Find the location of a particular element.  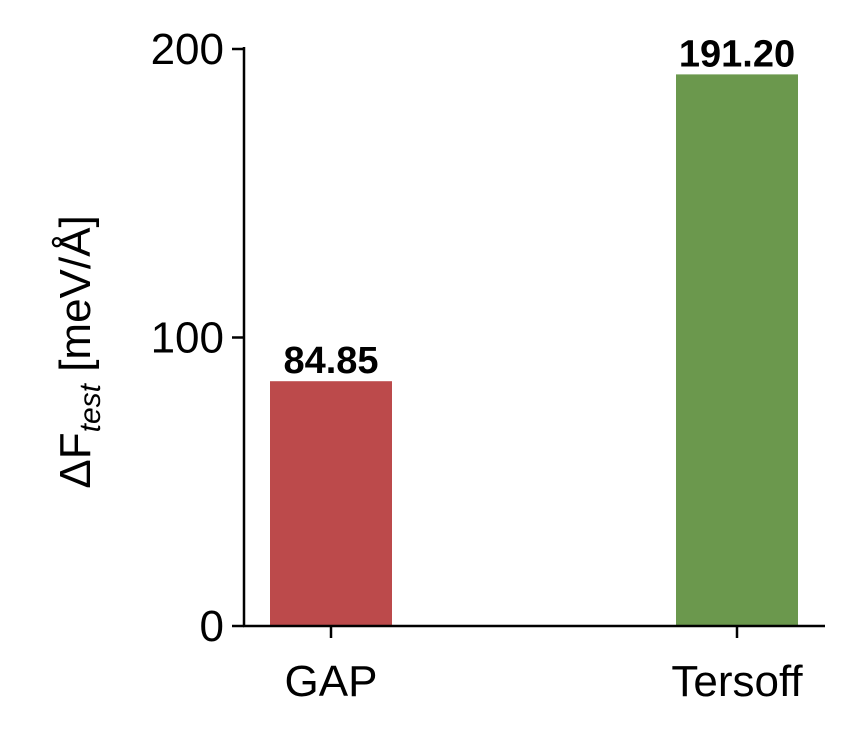

y-tick-label-0: 0 is located at coordinates (212, 626).